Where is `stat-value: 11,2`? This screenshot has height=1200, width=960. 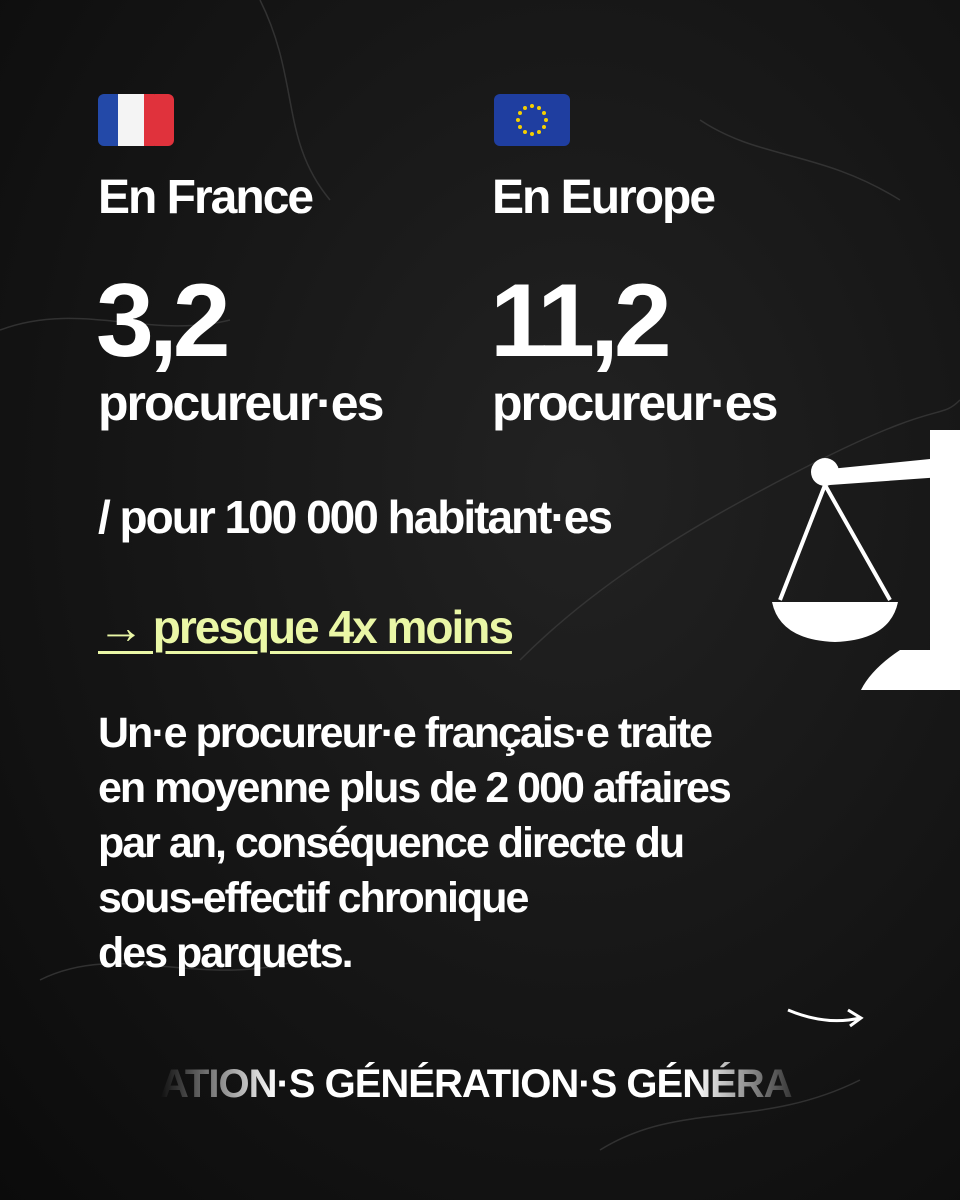
stat-value: 11,2 is located at coordinates (581, 321).